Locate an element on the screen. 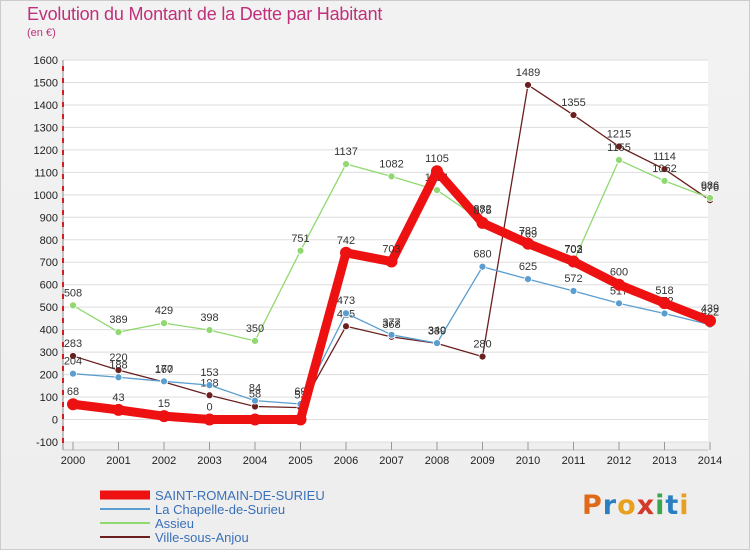  data-label: 572 is located at coordinates (573, 279).